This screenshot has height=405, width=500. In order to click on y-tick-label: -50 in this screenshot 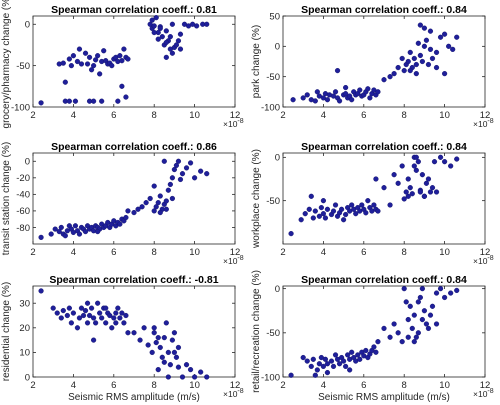, I will do `click(23, 66)`.